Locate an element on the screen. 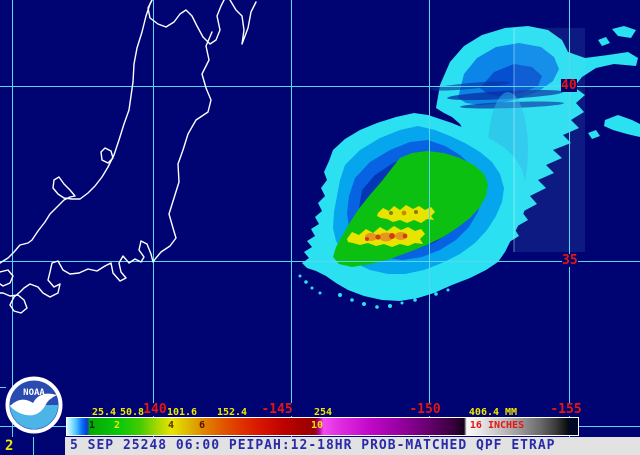  grid-meridian-stub is located at coordinates (33, 446).